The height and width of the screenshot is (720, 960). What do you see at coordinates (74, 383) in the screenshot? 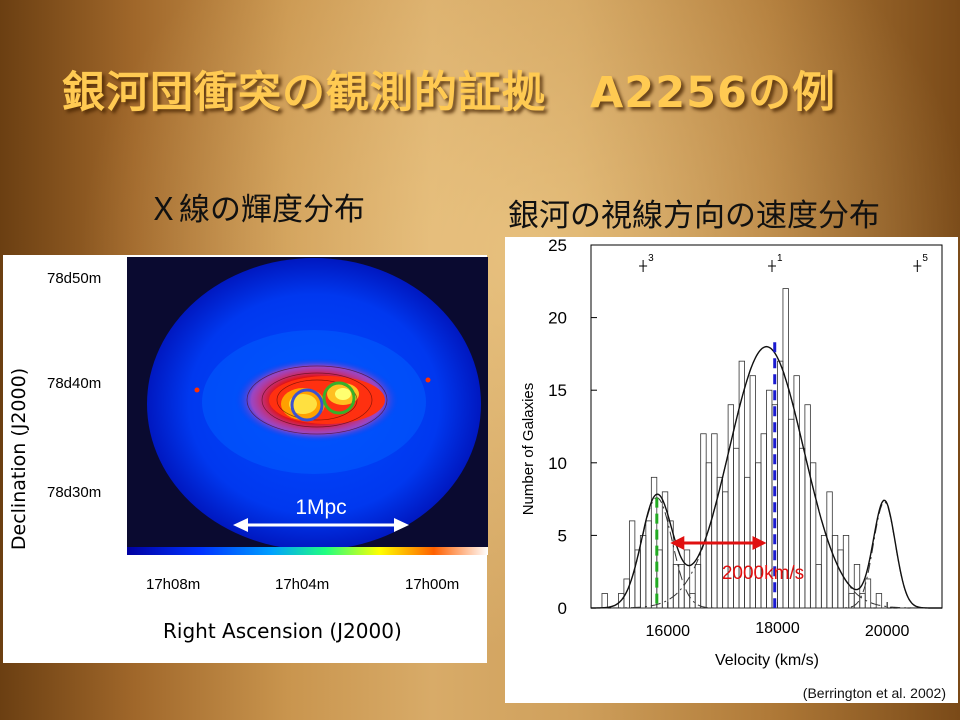
I see `dec-tick: 78d40m` at bounding box center [74, 383].